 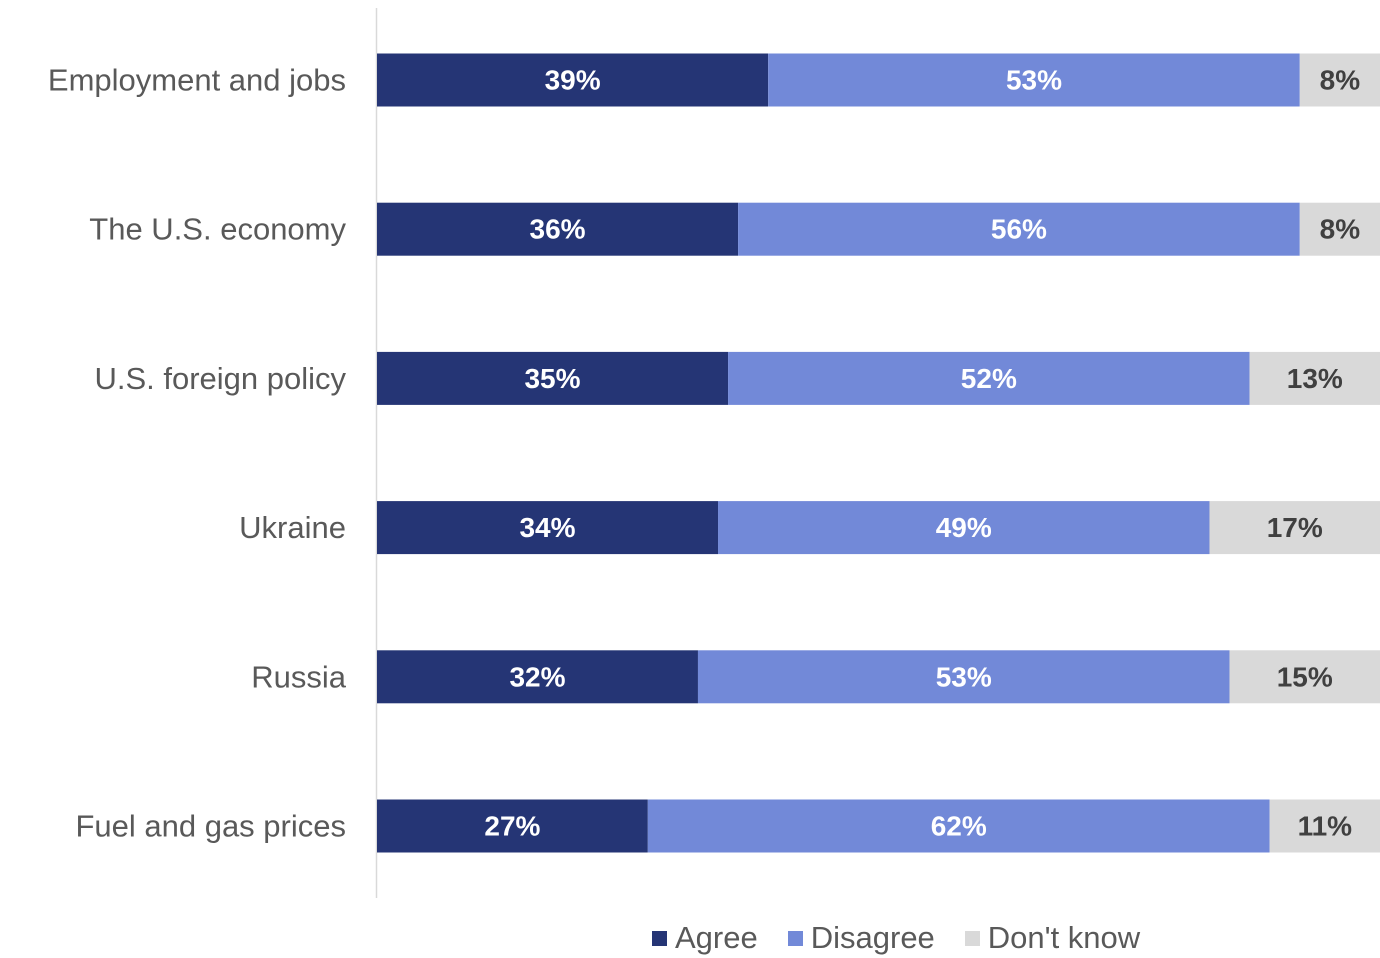 What do you see at coordinates (220, 378) in the screenshot?
I see `category-label-u-s-foreign-policy: U.S. foreign policy` at bounding box center [220, 378].